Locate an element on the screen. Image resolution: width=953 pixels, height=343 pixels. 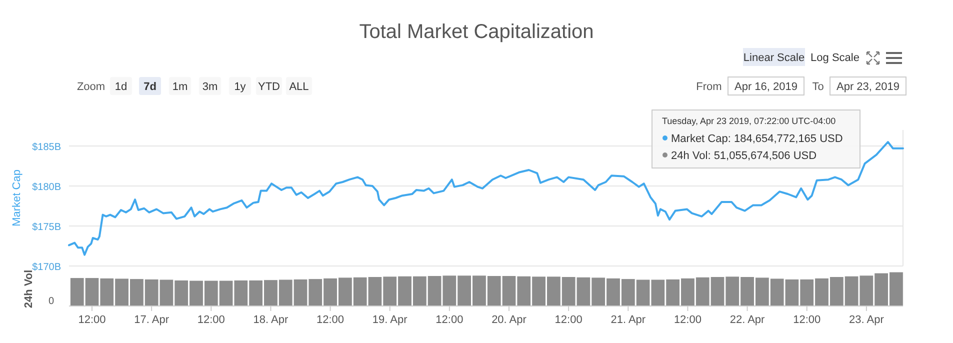
text: Linear Scale is located at coordinates (774, 58).